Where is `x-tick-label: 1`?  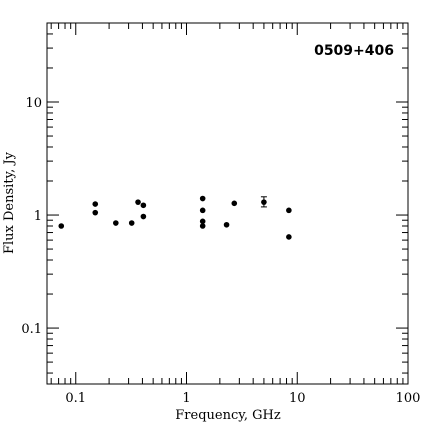 x-tick-label: 1 is located at coordinates (186, 398).